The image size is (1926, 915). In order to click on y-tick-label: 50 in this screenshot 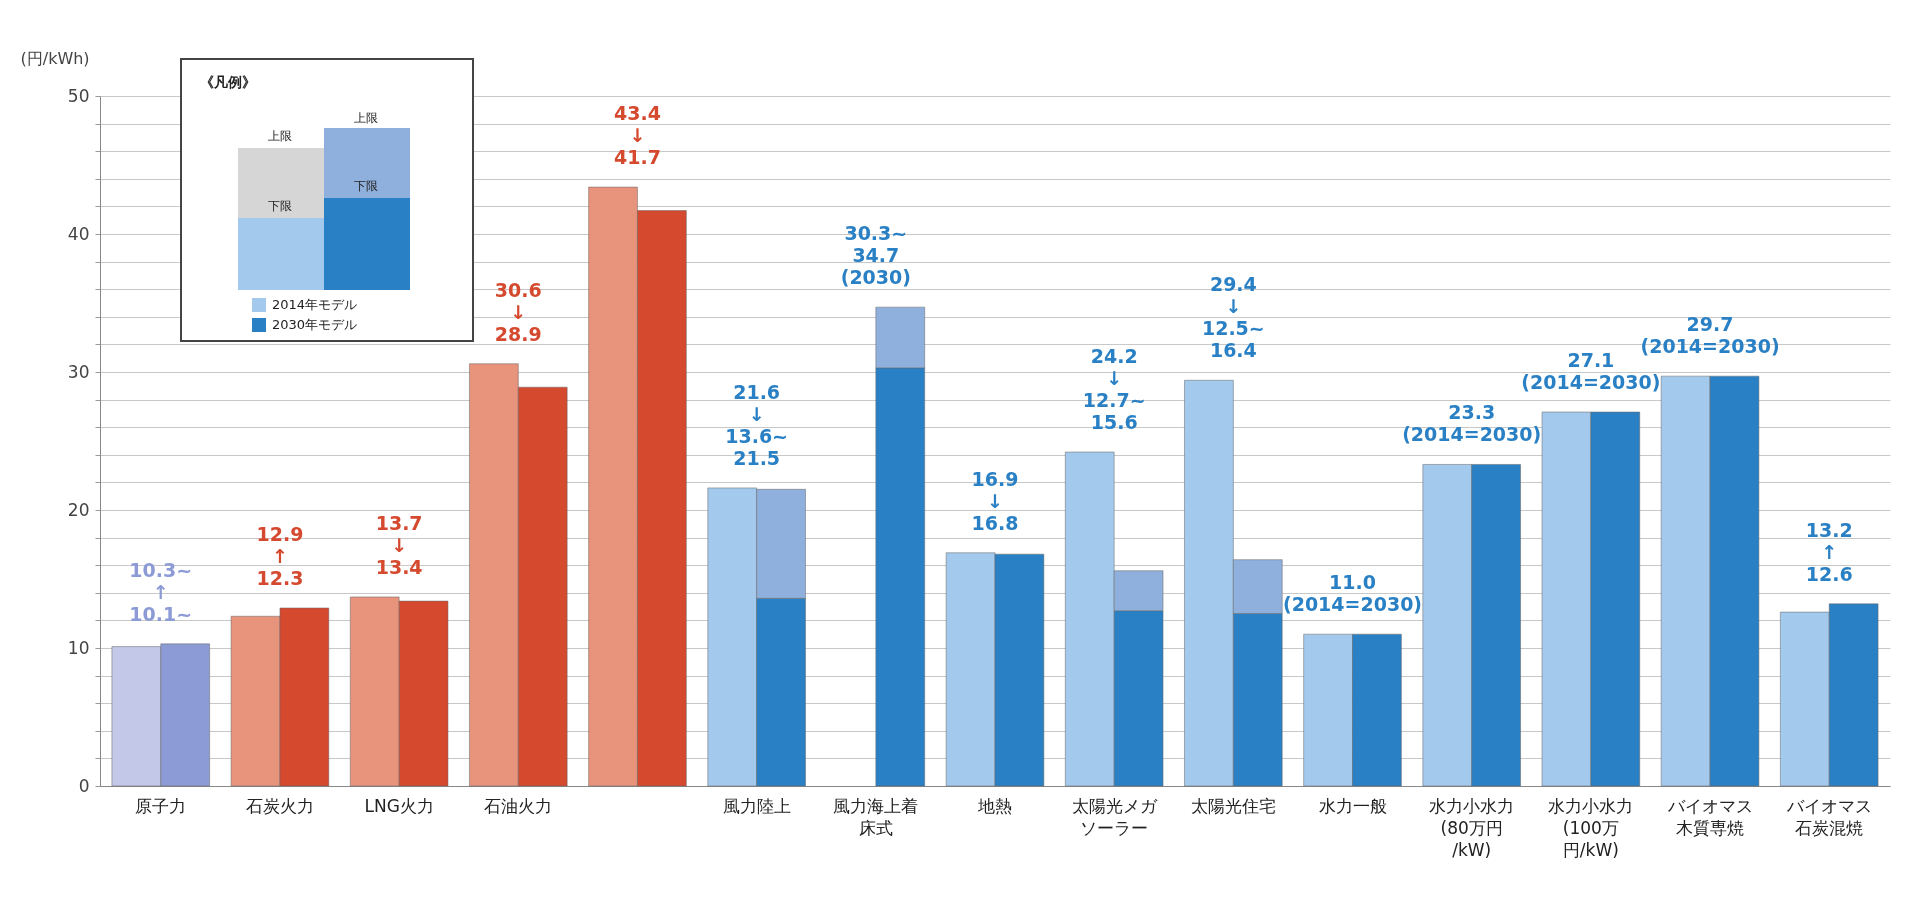, I will do `click(78, 95)`.